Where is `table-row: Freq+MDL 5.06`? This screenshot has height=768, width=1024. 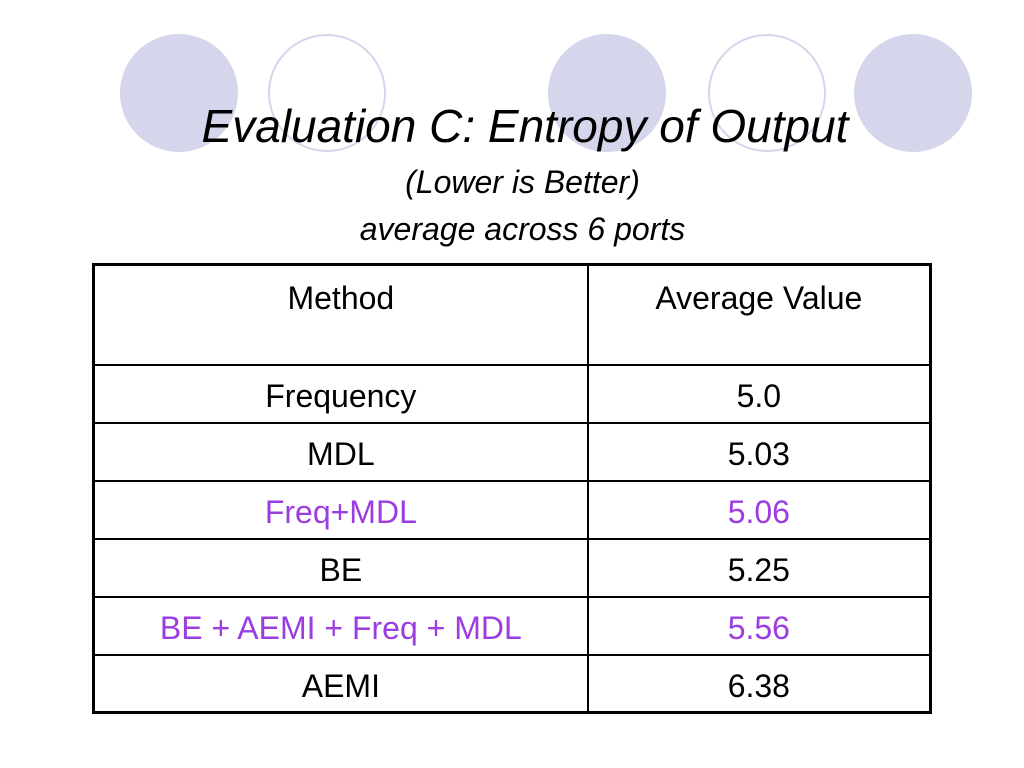
table-row: Freq+MDL 5.06 is located at coordinates (512, 509).